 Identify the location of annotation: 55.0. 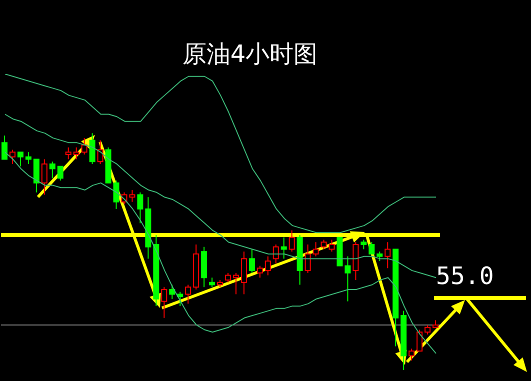
(465, 276).